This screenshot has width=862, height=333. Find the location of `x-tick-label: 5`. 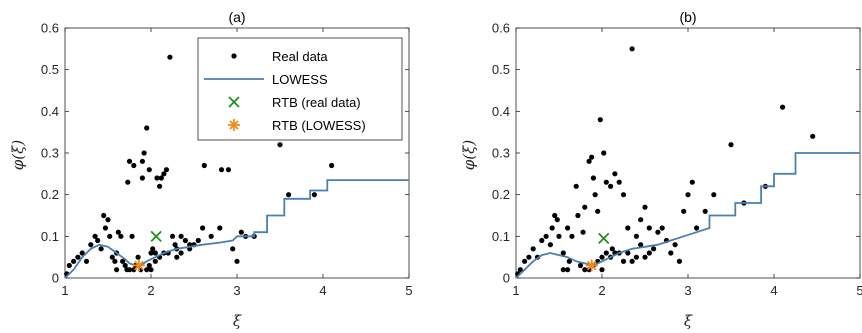

x-tick-label: 5 is located at coordinates (408, 290).